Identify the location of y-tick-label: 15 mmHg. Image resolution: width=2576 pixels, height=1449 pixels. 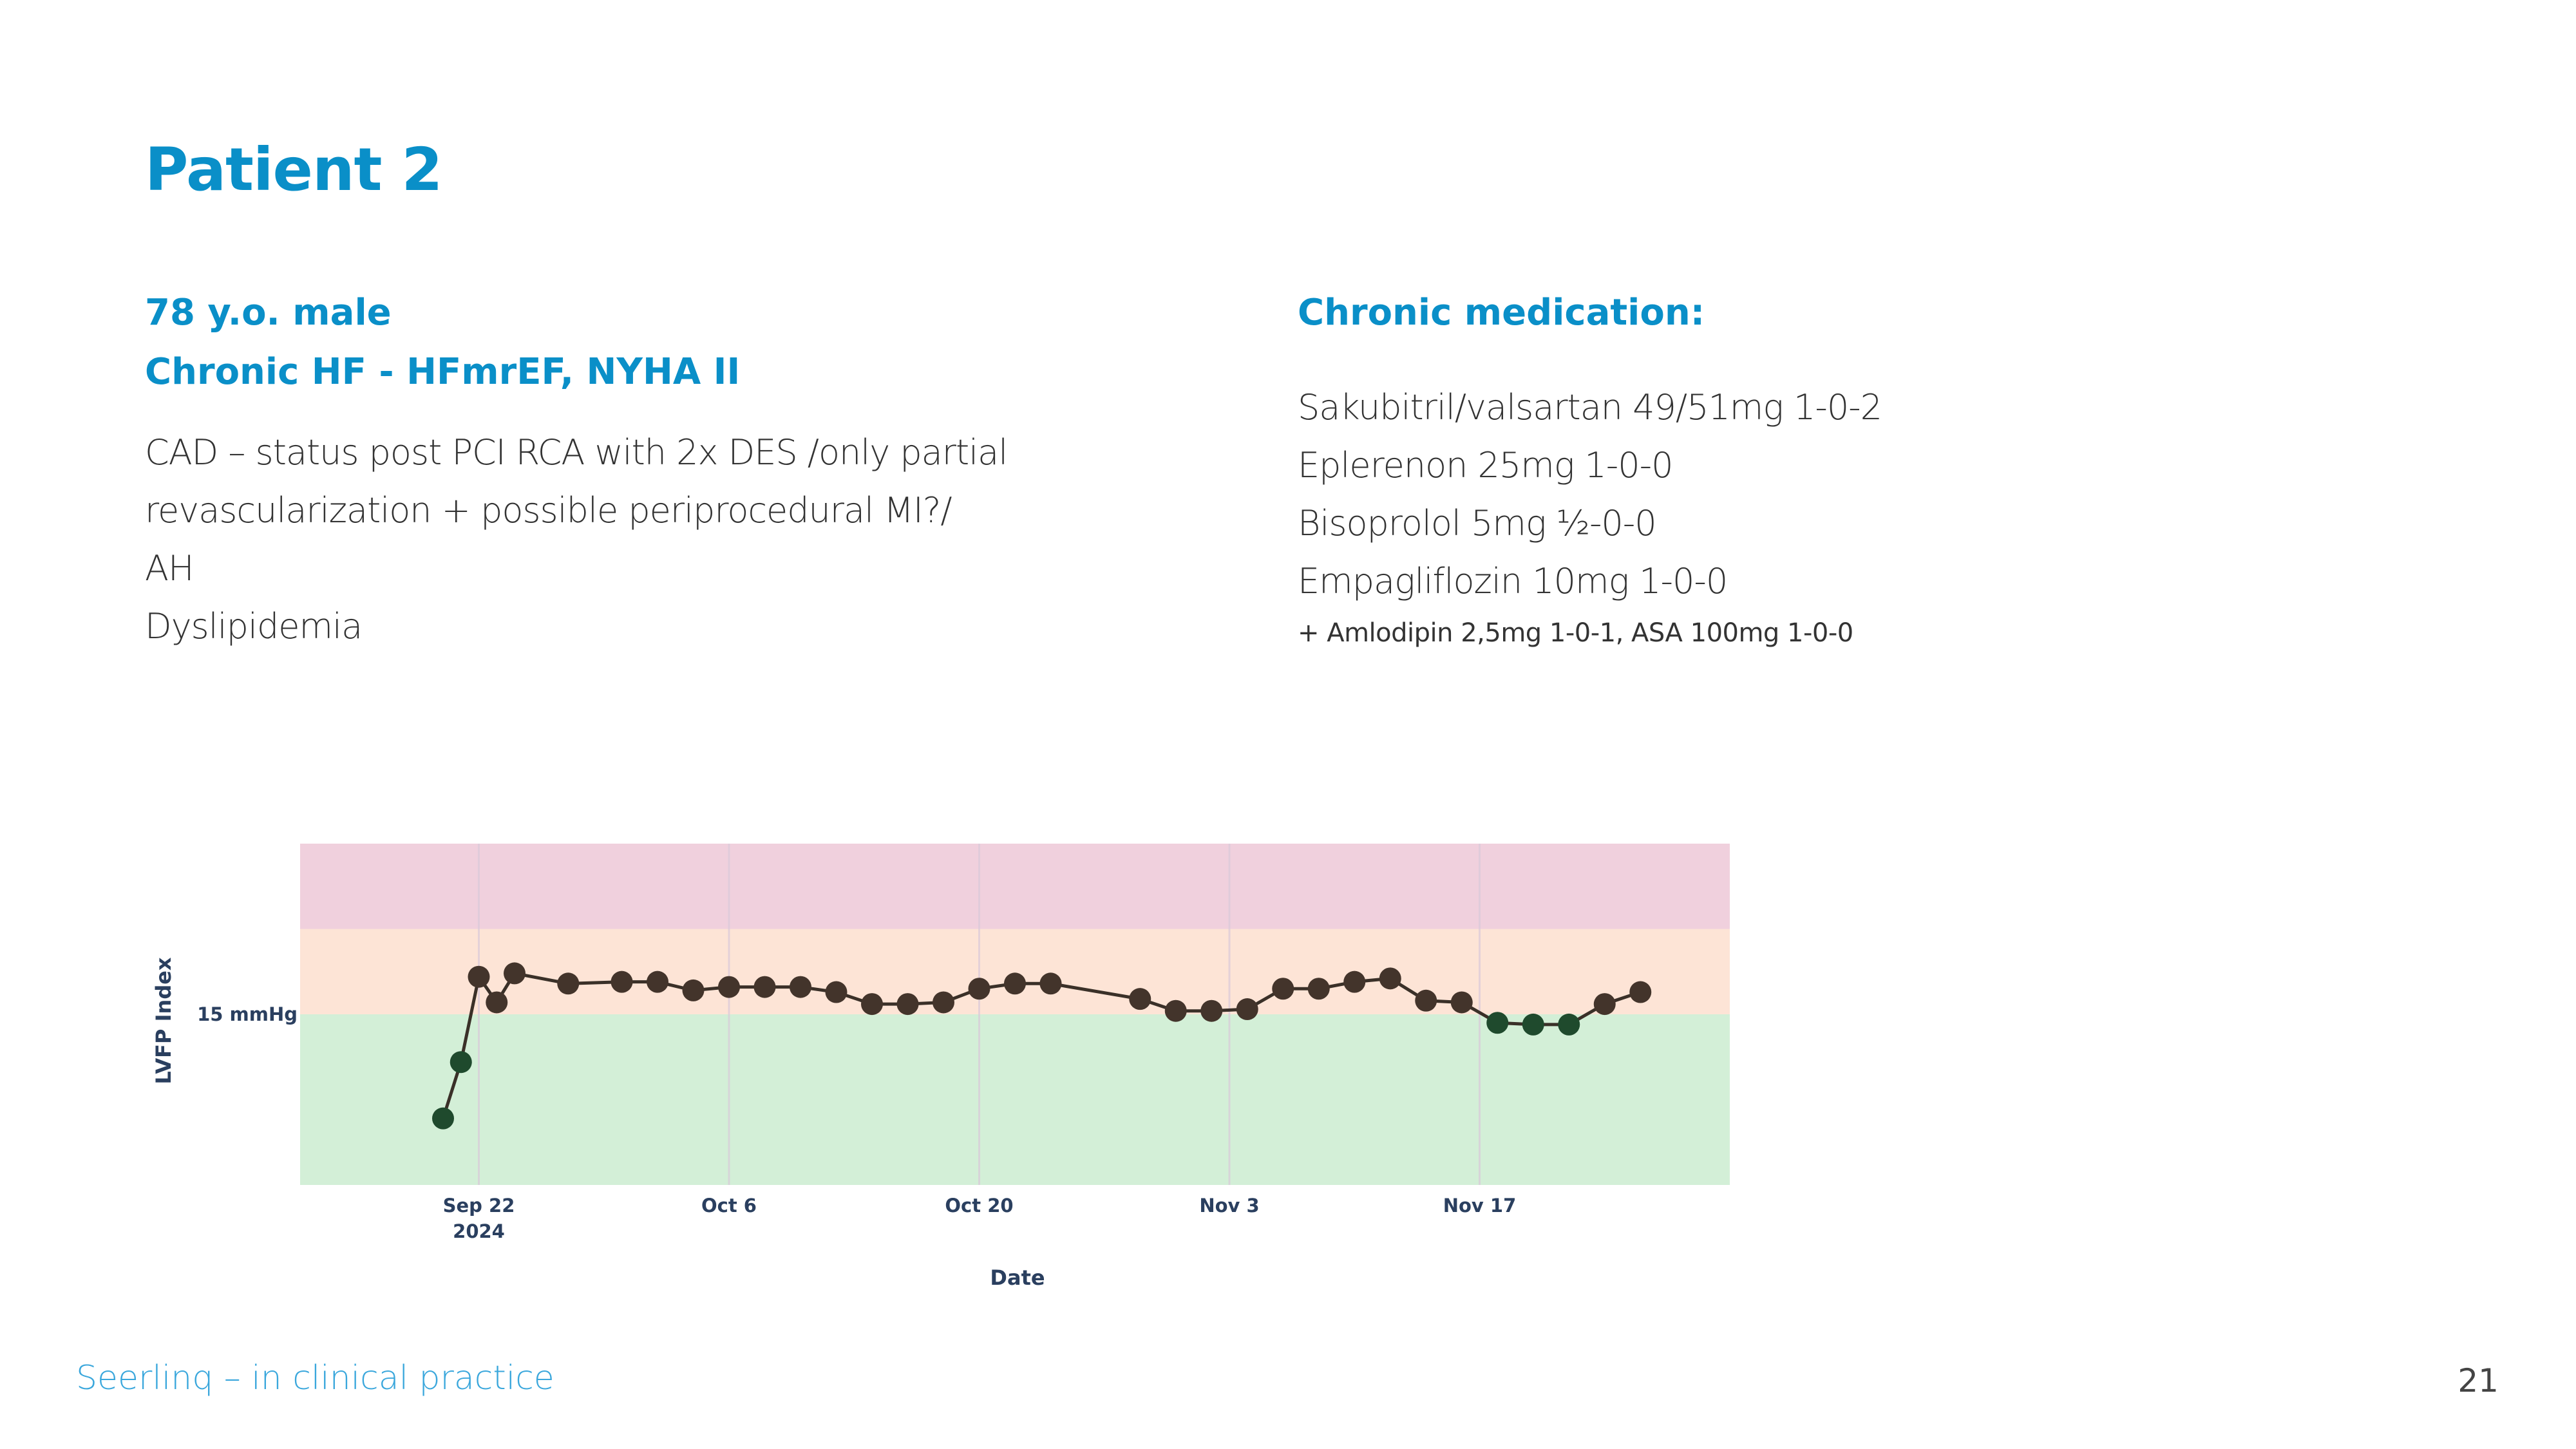
(248, 1014).